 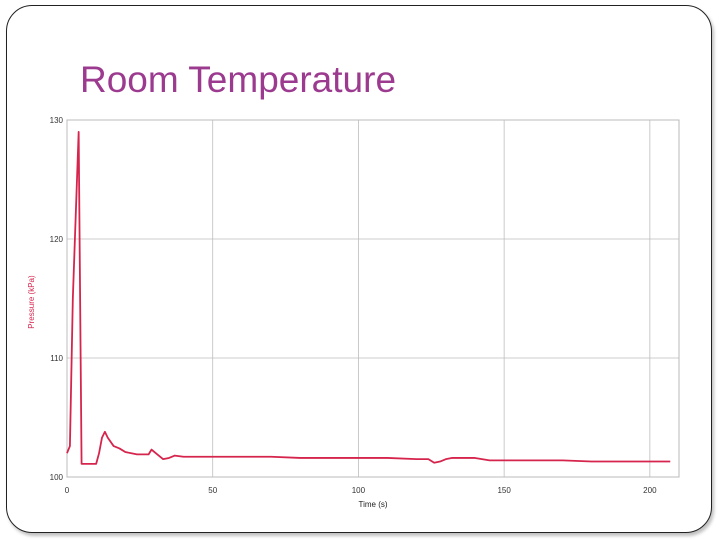 What do you see at coordinates (238, 79) in the screenshot?
I see `slide-title: Room Temperature` at bounding box center [238, 79].